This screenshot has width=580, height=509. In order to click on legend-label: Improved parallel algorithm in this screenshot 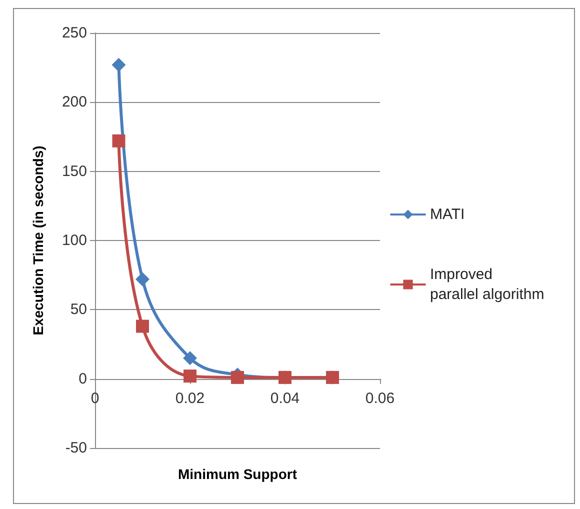, I will do `click(487, 284)`.